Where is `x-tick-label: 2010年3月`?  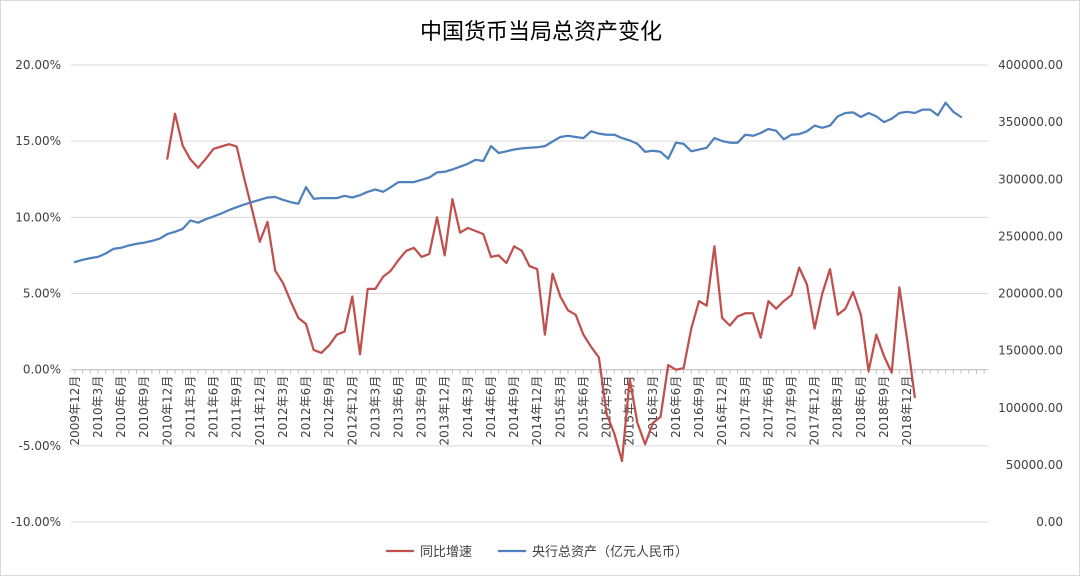
x-tick-label: 2010年3月 is located at coordinates (98, 407).